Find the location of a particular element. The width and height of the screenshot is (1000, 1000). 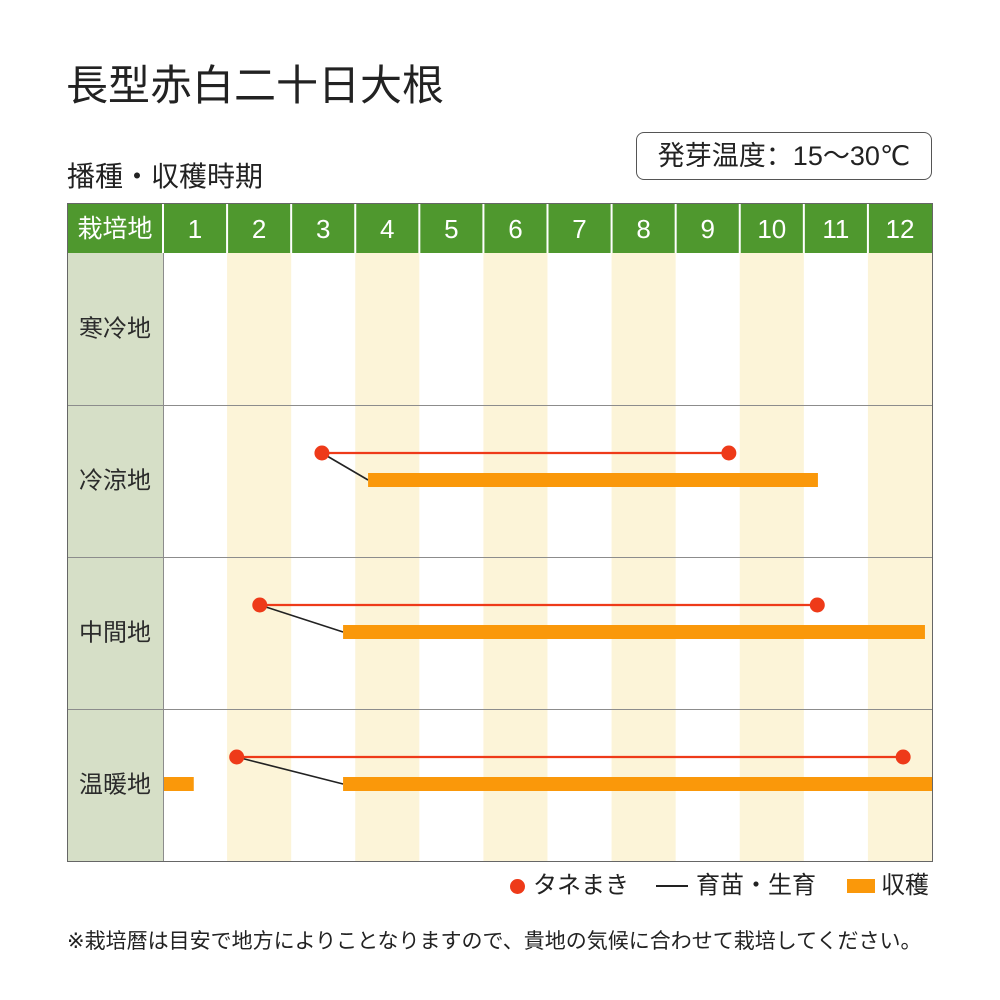

sowing-start-dot-row3 is located at coordinates (260, 605).